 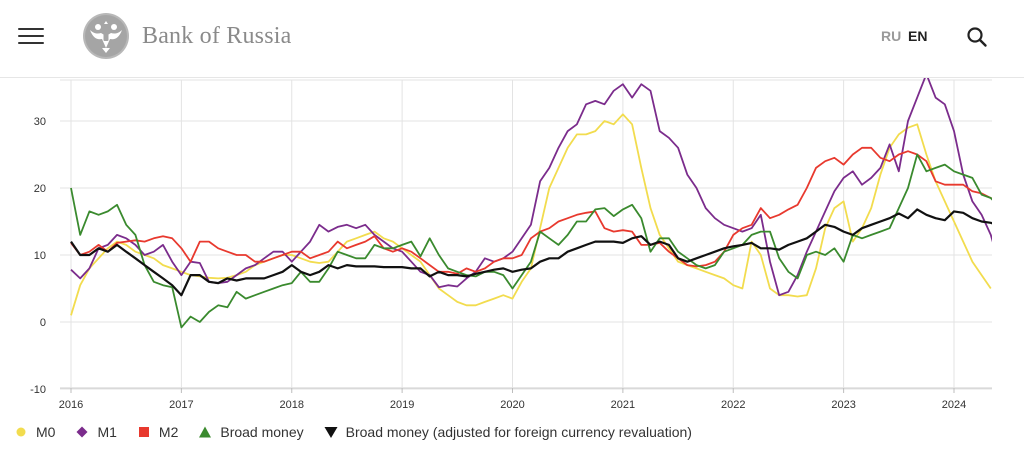 I want to click on search-icon, so click(x=977, y=37).